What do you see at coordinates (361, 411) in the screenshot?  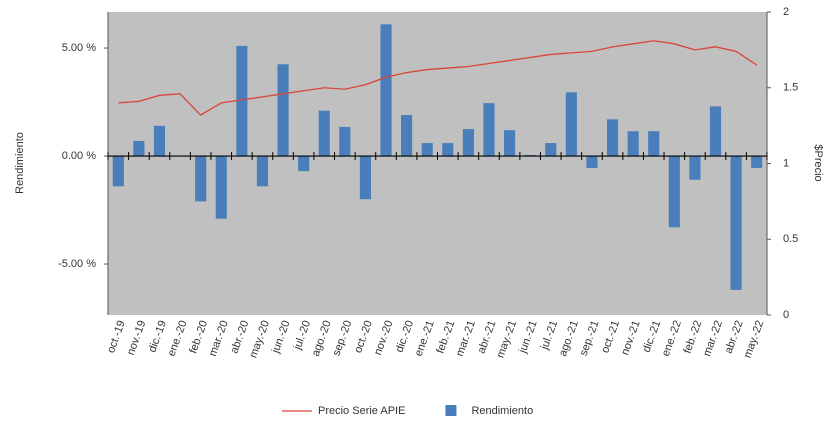 I see `legend-label: Precio Serie APIE` at bounding box center [361, 411].